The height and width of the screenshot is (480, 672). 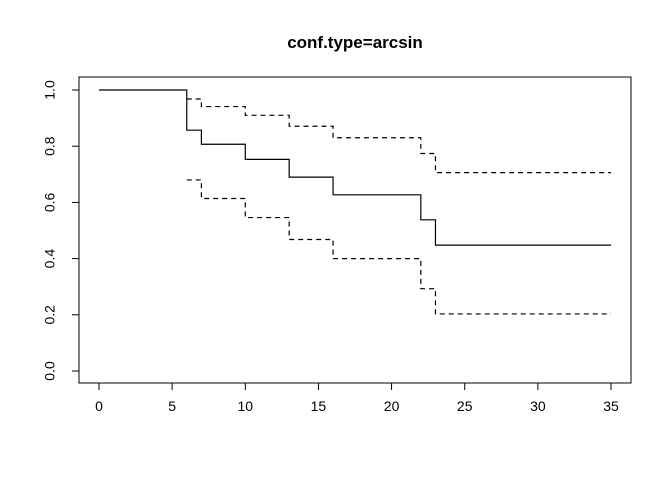 I want to click on upper-confidence-line, so click(x=398, y=136).